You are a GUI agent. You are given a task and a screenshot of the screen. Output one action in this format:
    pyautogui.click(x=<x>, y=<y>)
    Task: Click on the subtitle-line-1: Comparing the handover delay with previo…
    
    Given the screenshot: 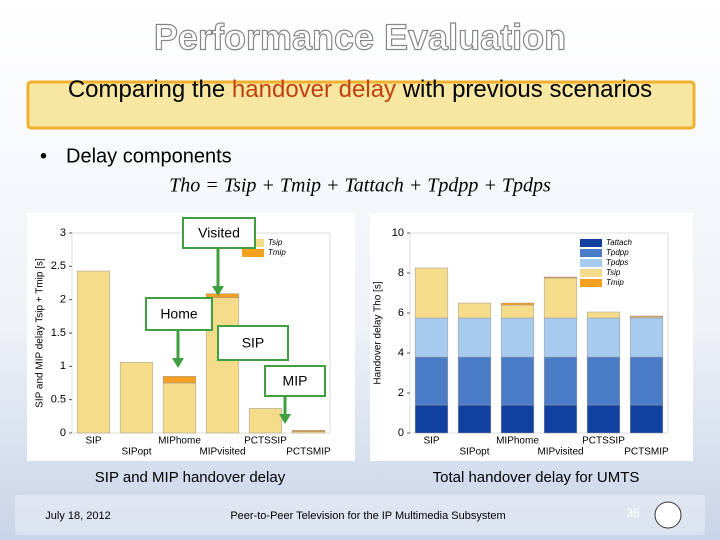 What is the action you would take?
    pyautogui.click(x=360, y=89)
    